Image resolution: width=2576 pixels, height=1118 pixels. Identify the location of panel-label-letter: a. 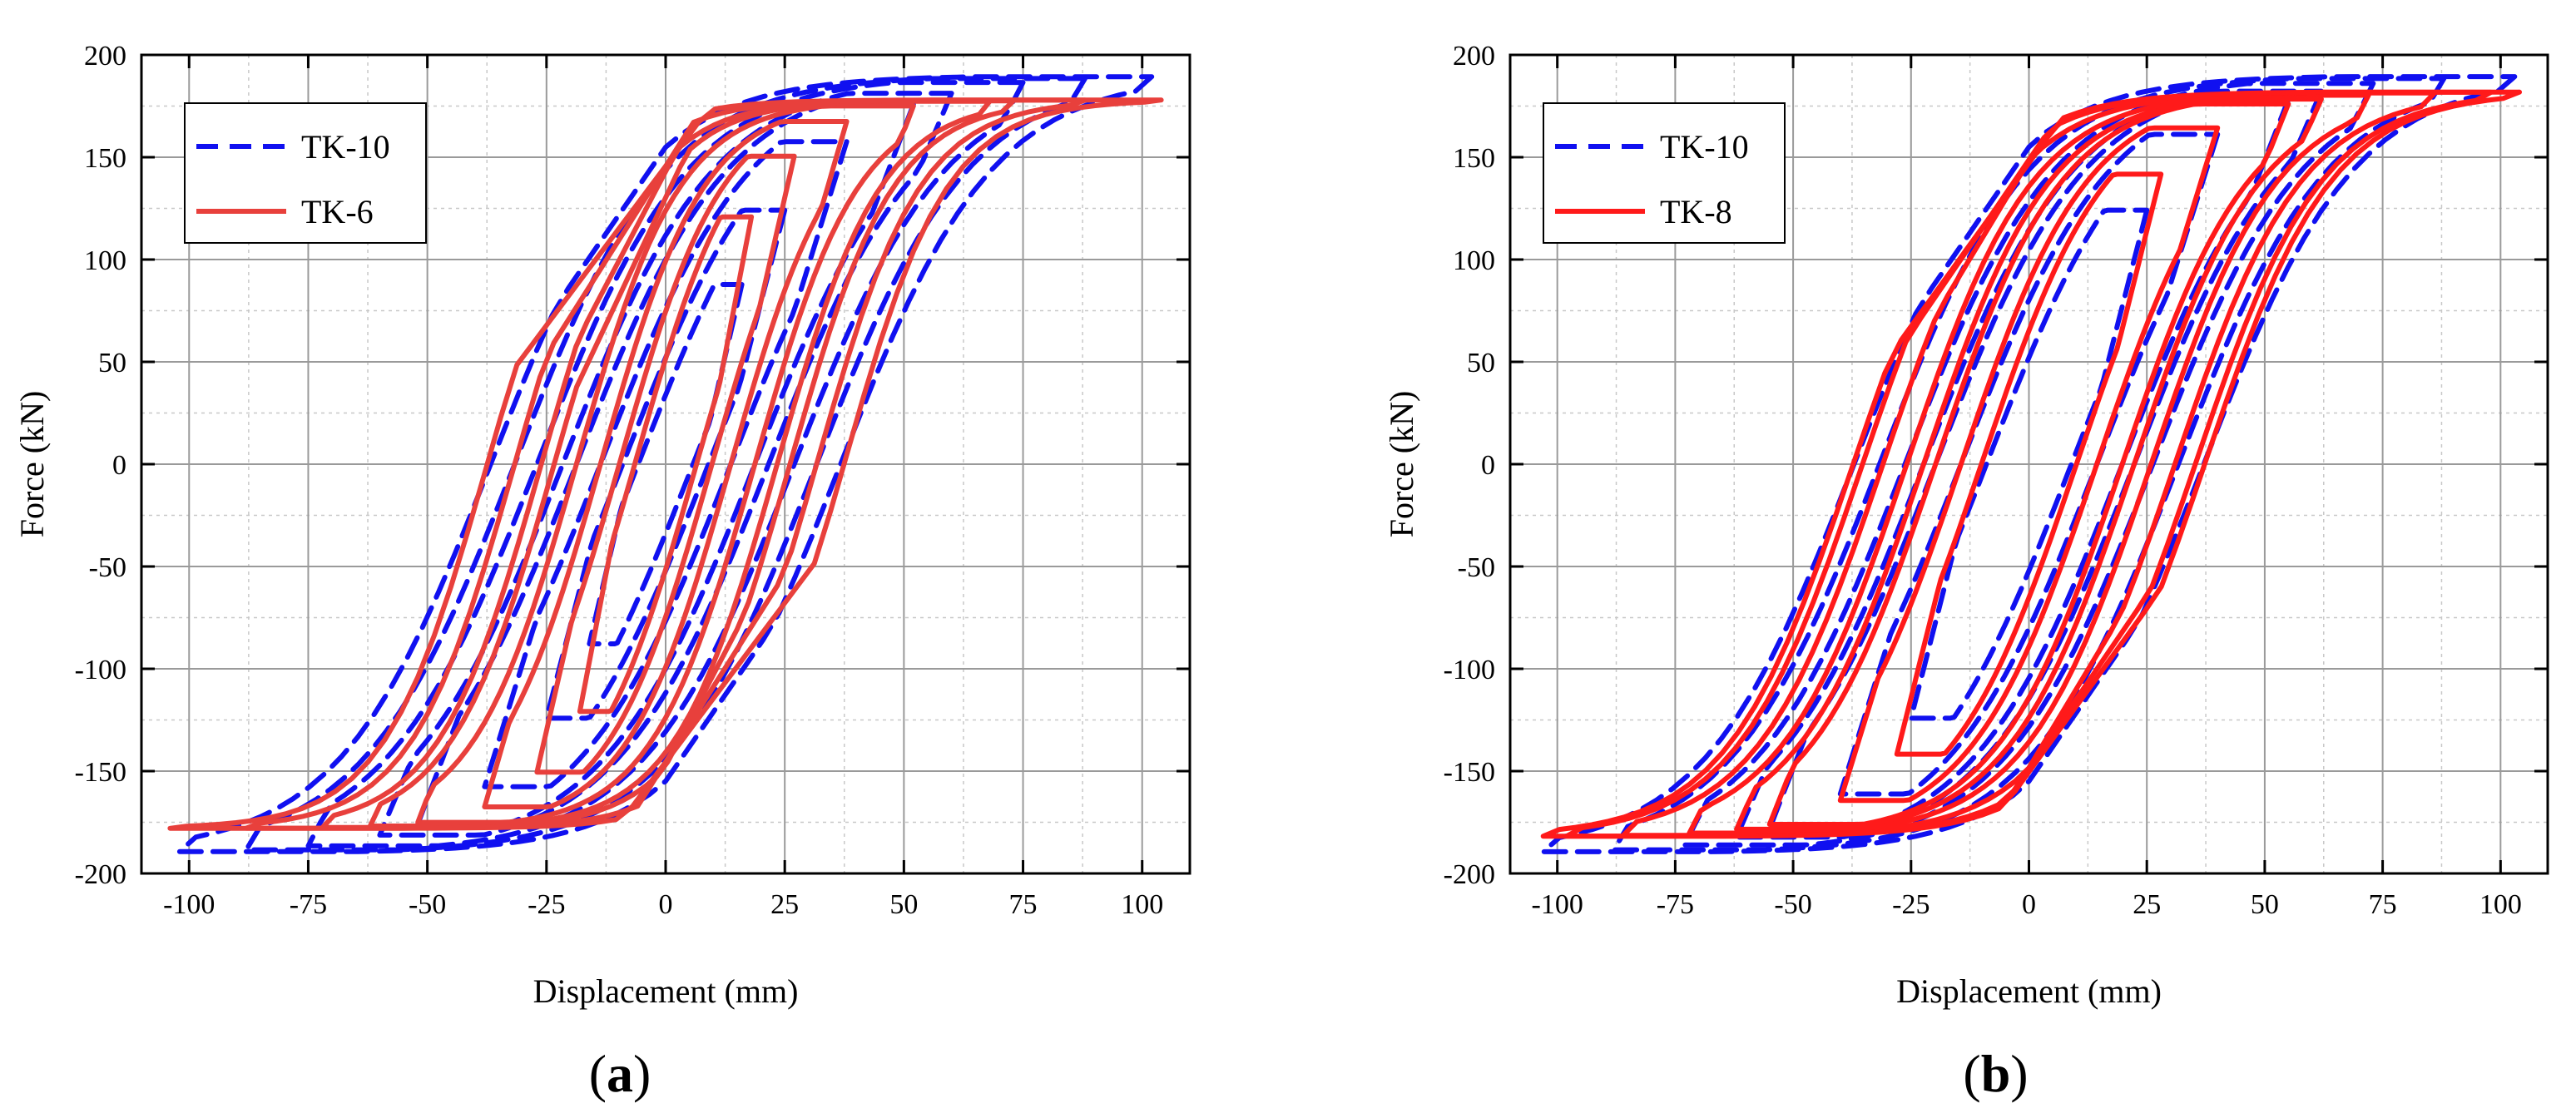
(620, 1074).